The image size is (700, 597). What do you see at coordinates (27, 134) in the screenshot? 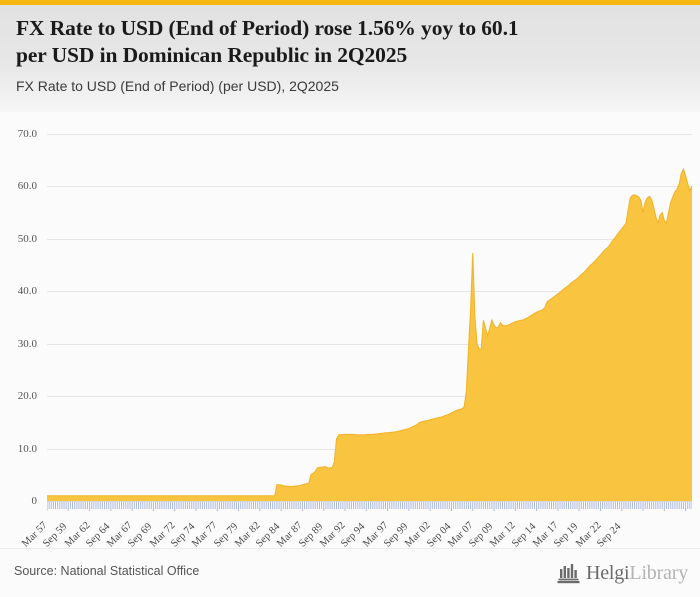
I see `y-axis-label: 70.0` at bounding box center [27, 134].